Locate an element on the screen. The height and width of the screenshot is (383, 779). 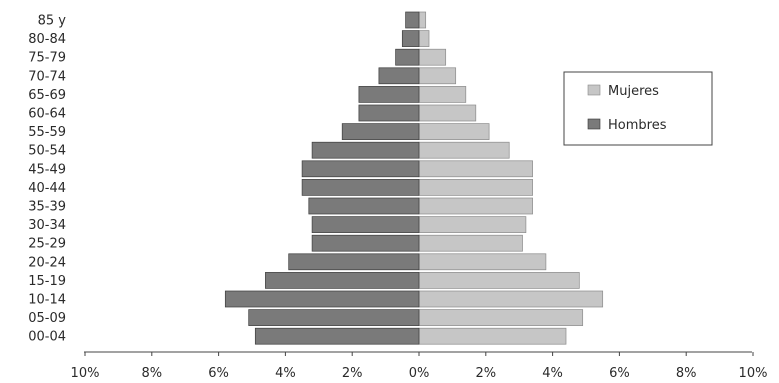
legend-box is located at coordinates (638, 108).